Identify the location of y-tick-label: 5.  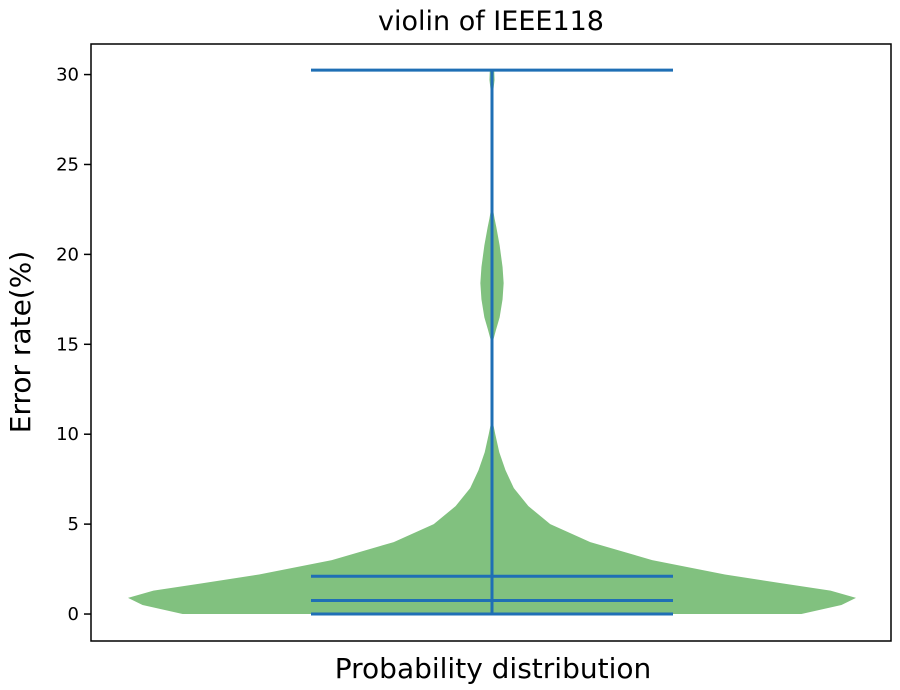
(73, 524).